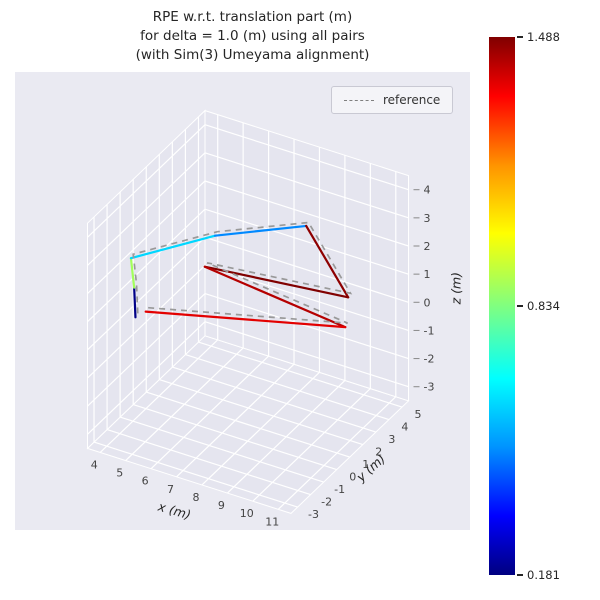  I want to click on svg-text: 10, so click(247, 513).